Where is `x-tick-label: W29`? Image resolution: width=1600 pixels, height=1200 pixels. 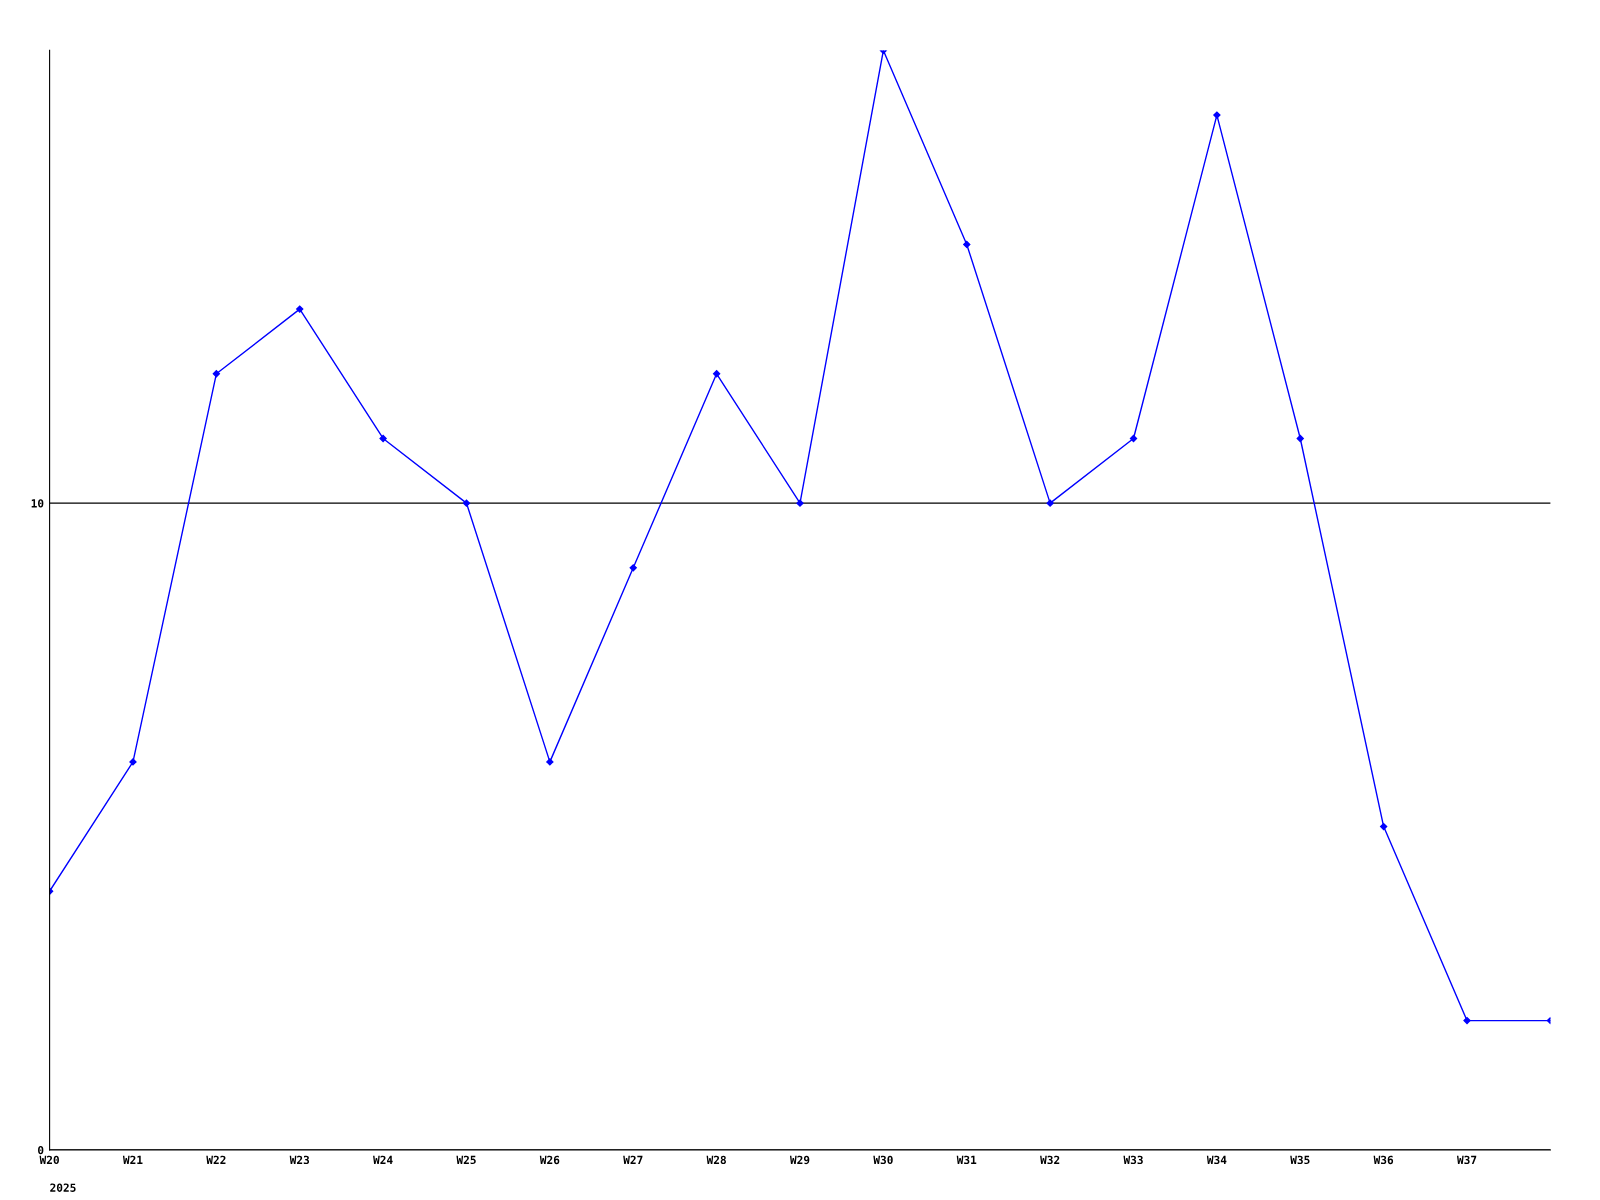 x-tick-label: W29 is located at coordinates (799, 1160).